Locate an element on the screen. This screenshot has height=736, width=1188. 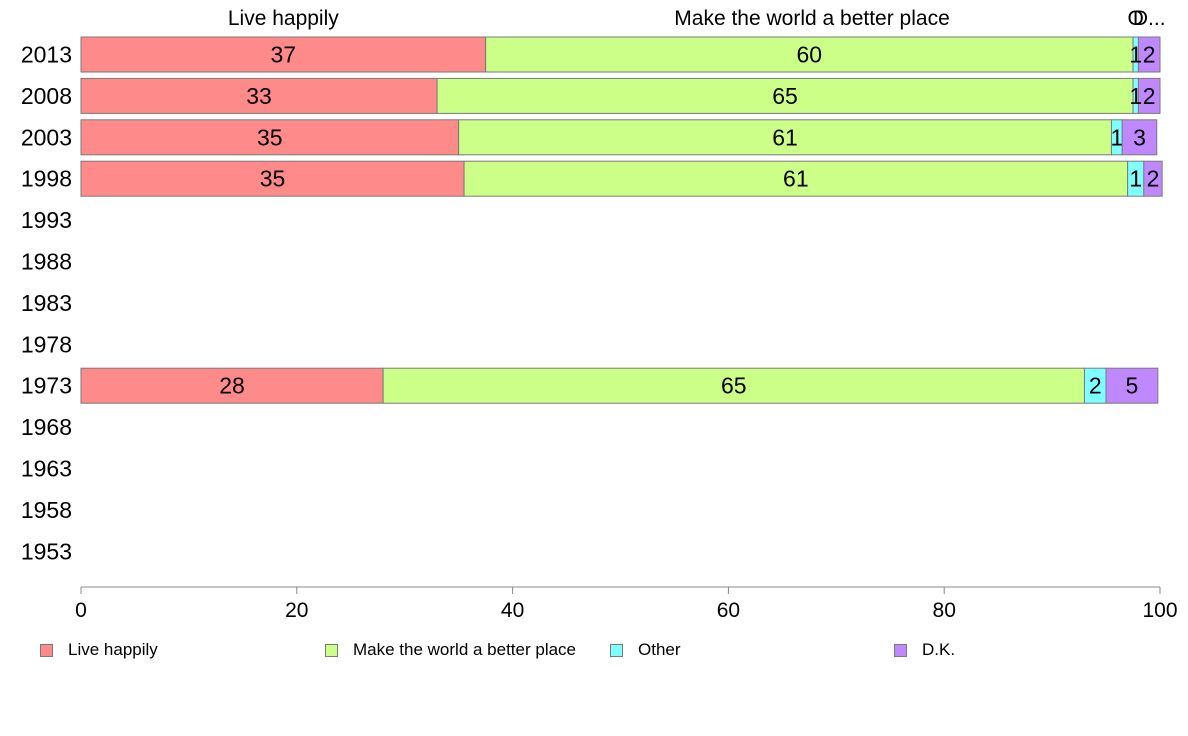
data-label-2003-series-0: 35 is located at coordinates (270, 137).